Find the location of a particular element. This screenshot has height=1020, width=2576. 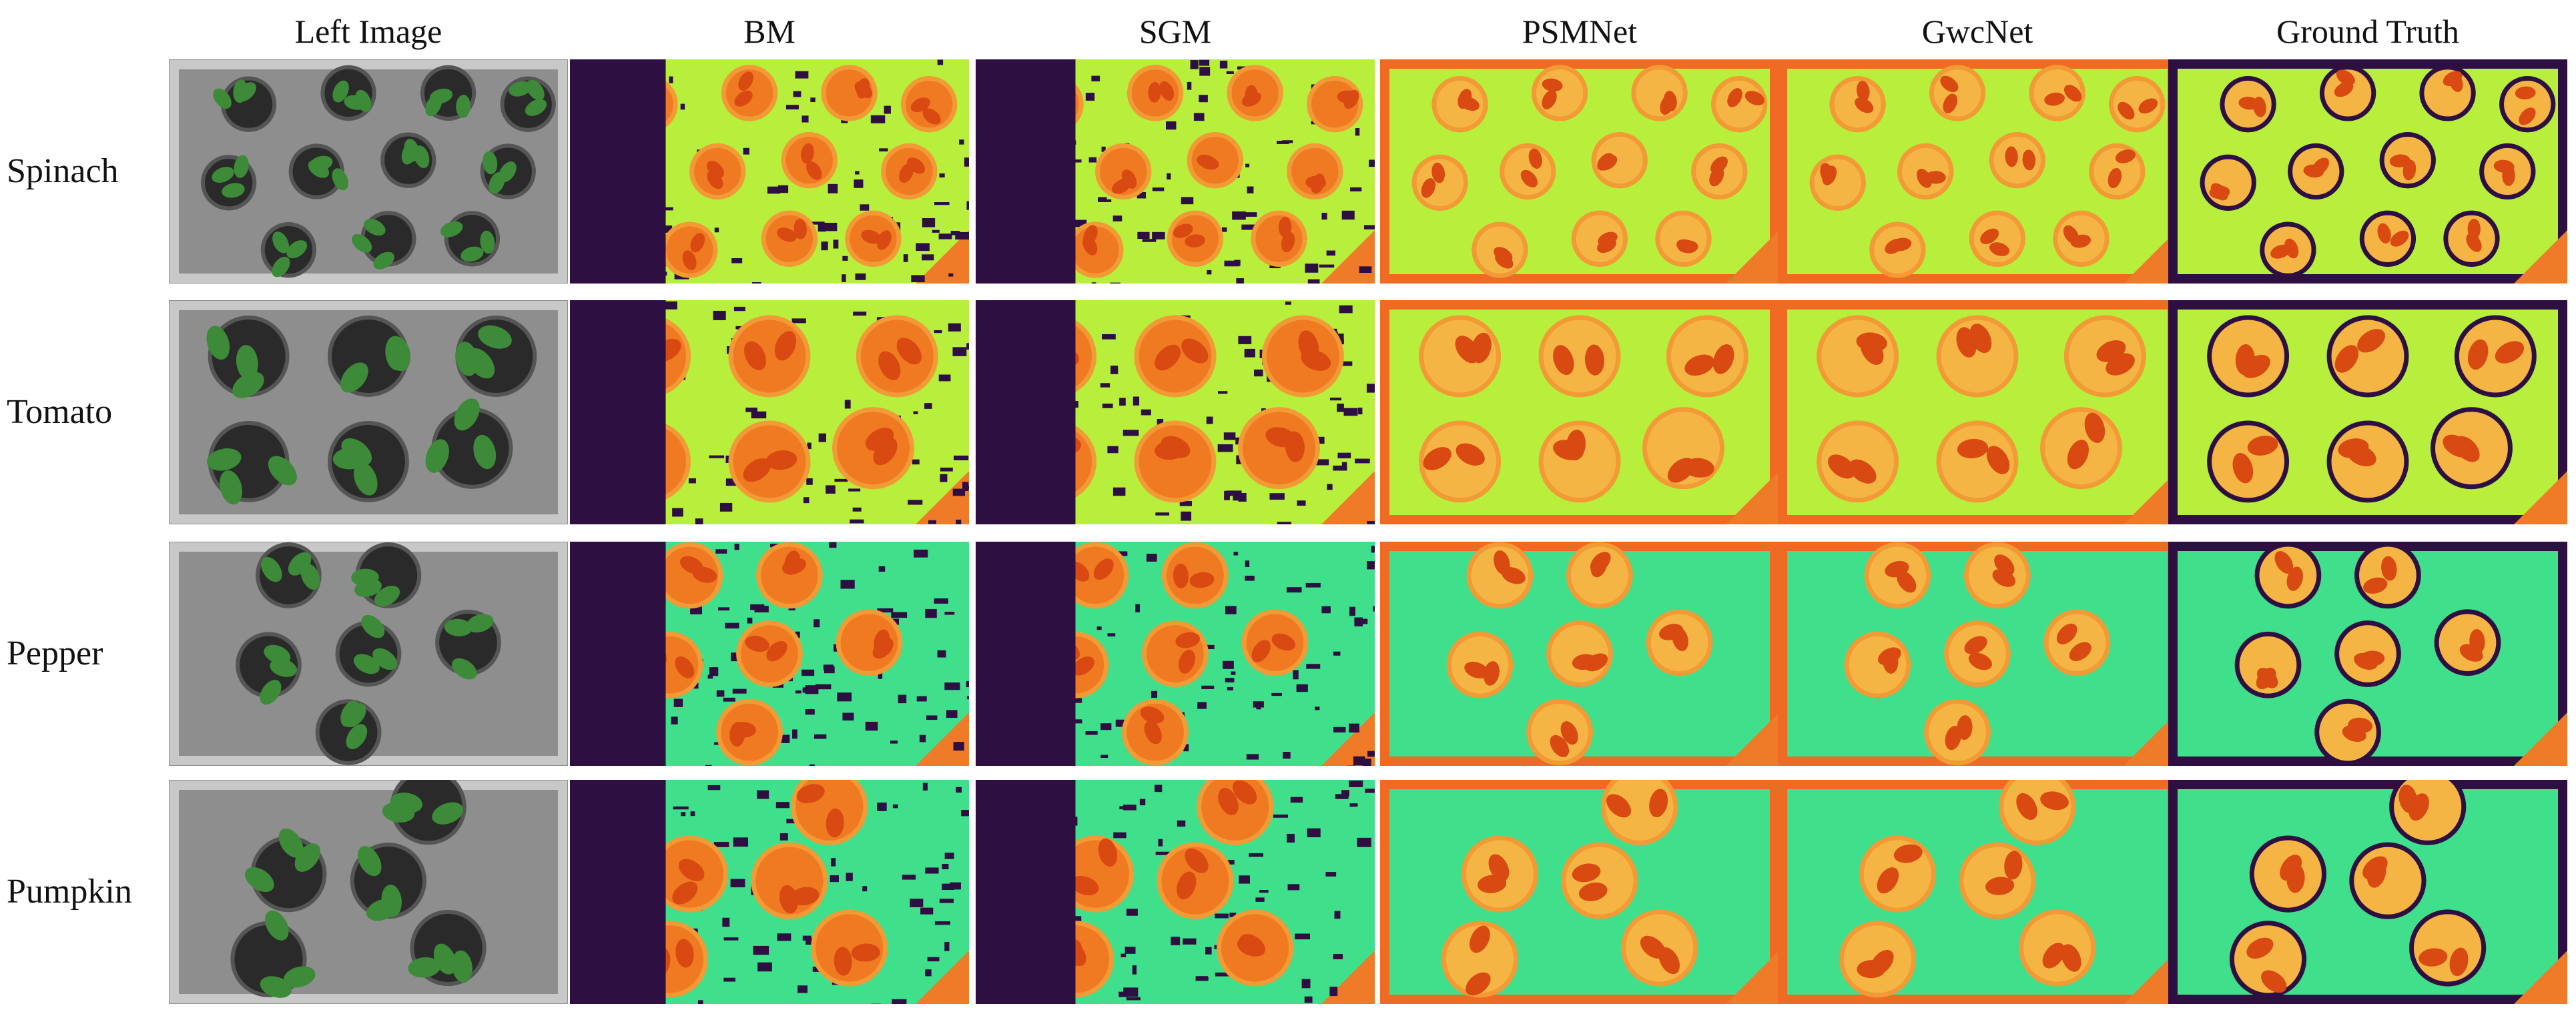

depth-border is located at coordinates (2367, 892).